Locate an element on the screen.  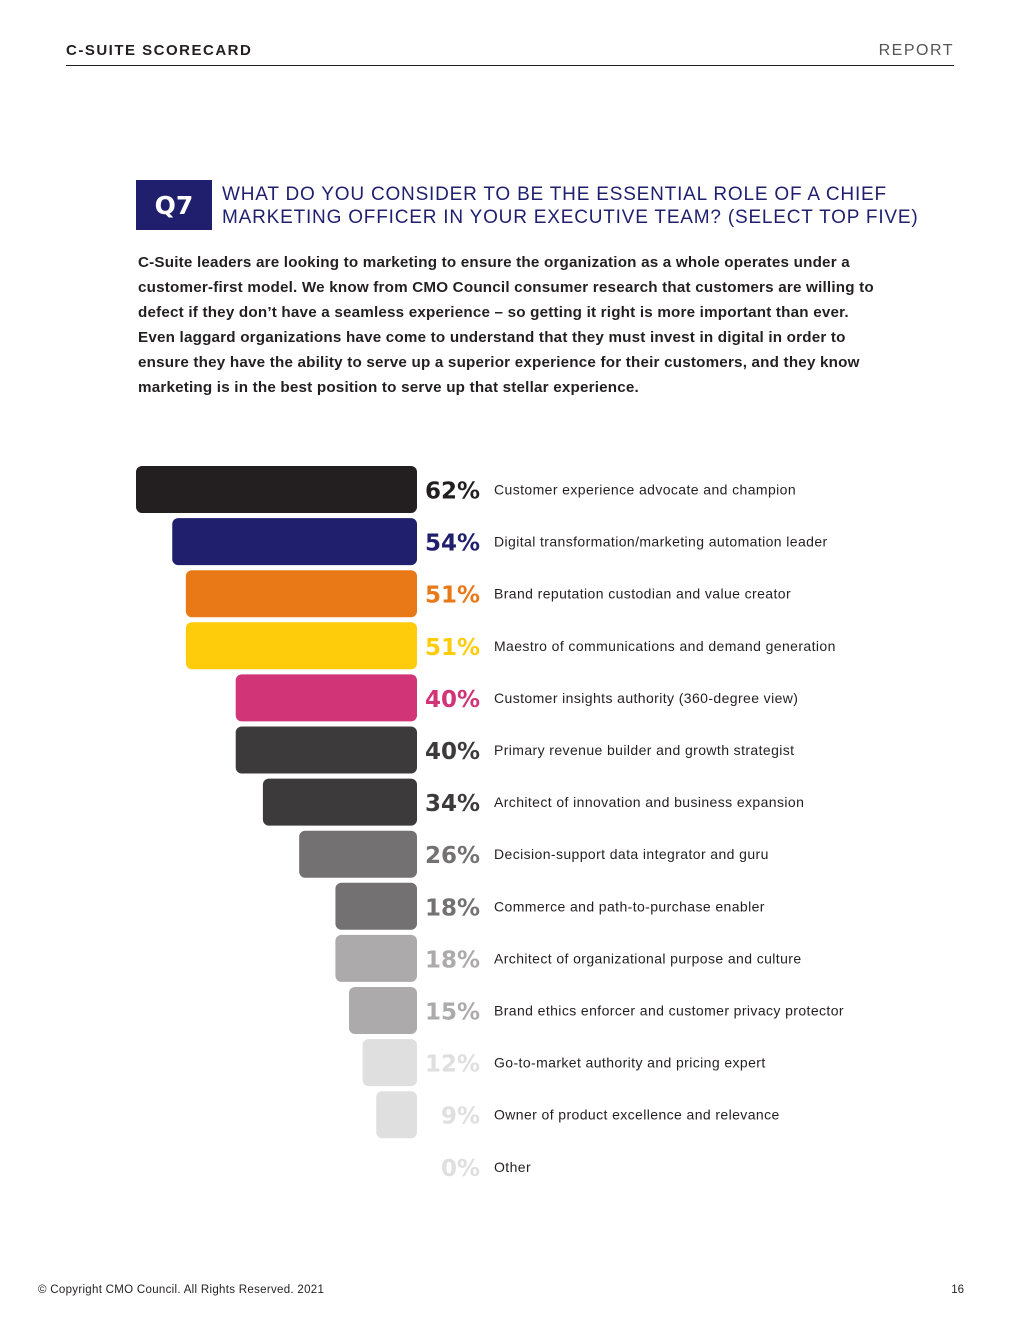
chart-value-label: 26% is located at coordinates (452, 856).